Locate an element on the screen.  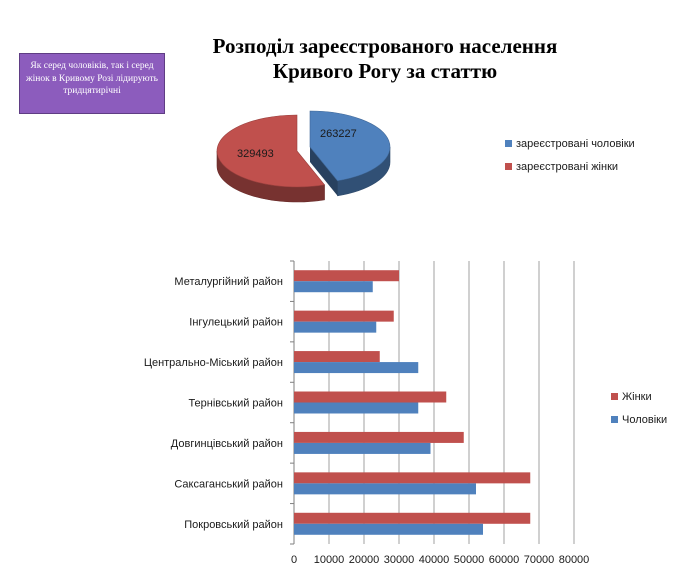
pie-slice-men is located at coordinates (350, 153).